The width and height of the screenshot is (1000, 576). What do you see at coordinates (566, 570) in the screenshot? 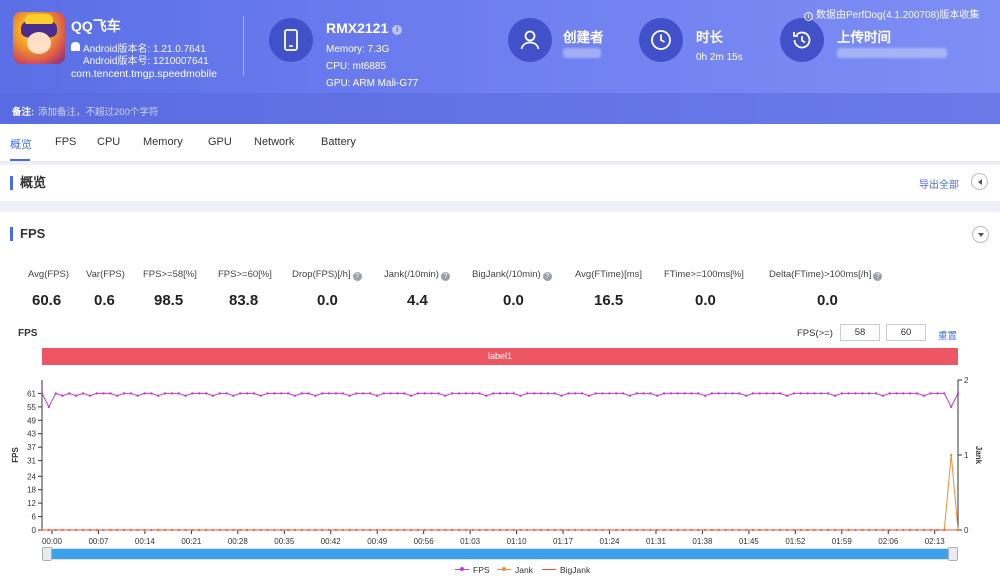
I see `legend-item-bigjank: BigJank` at bounding box center [566, 570].